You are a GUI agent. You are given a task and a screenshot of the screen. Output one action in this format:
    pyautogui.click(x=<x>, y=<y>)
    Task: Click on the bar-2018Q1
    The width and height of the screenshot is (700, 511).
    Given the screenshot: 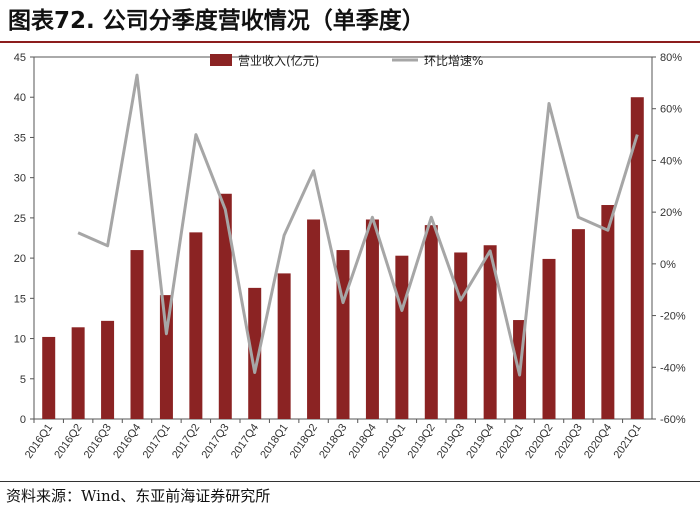 What is the action you would take?
    pyautogui.click(x=284, y=346)
    